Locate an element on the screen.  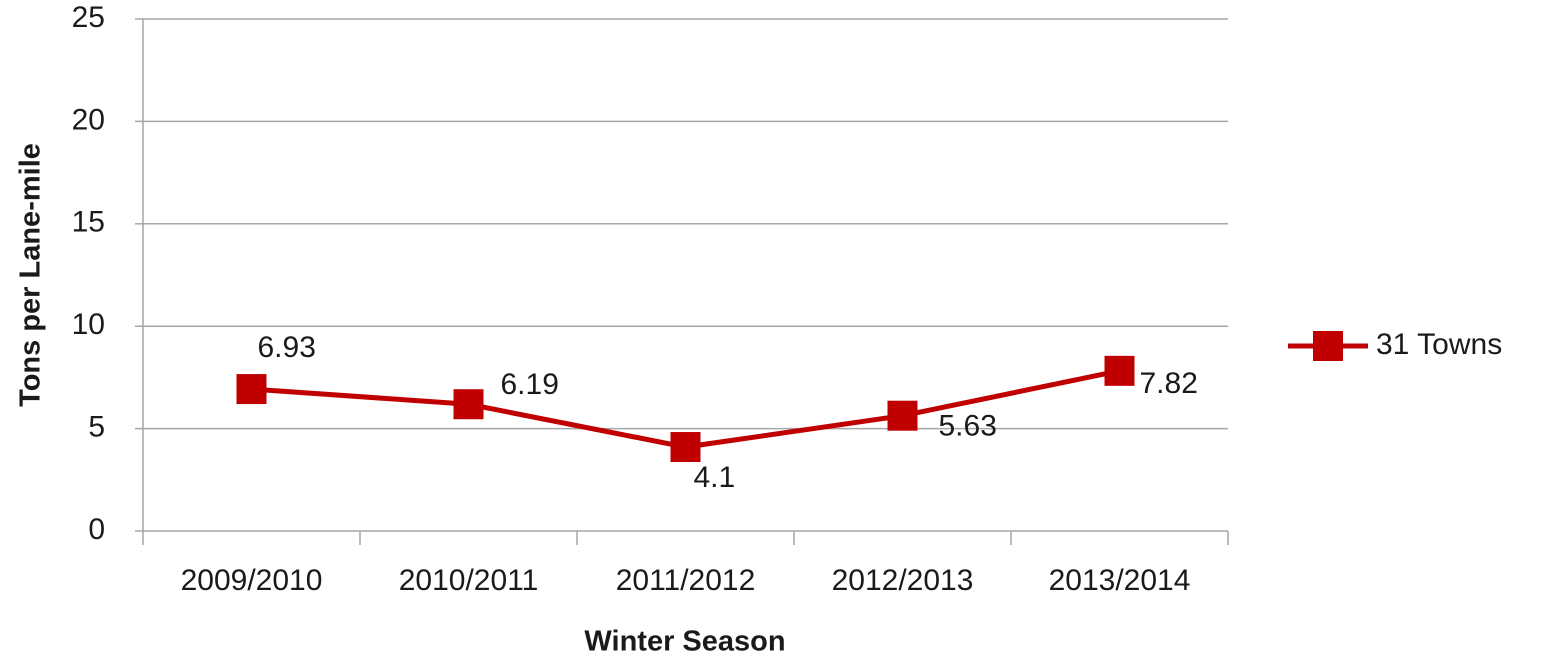
legend-marker is located at coordinates (1328, 346).